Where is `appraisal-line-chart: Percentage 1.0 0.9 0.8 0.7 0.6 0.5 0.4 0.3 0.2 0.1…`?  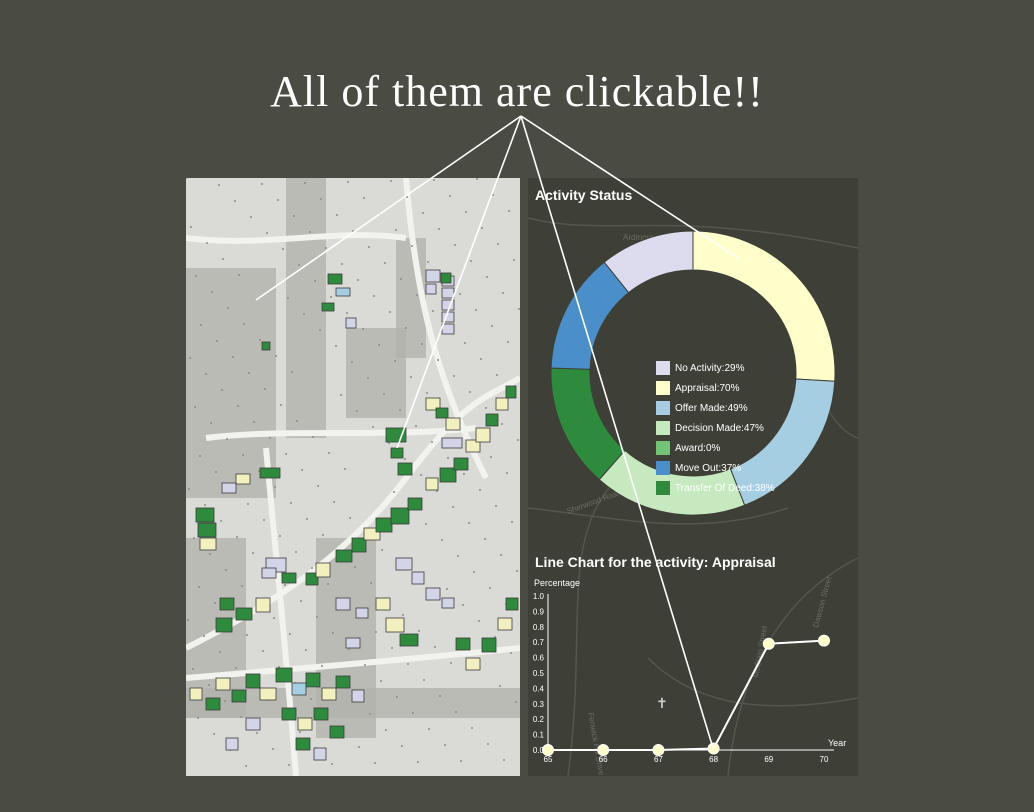 appraisal-line-chart: Percentage 1.0 0.9 0.8 0.7 0.6 0.5 0.4 0.3 0.2 0.1… is located at coordinates (693, 676).